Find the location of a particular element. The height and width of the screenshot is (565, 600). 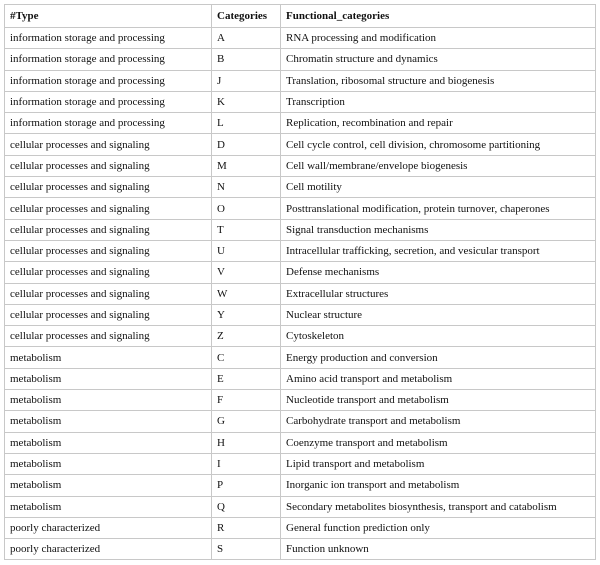

table-cell: Lipid transport and metabolism is located at coordinates (438, 464).